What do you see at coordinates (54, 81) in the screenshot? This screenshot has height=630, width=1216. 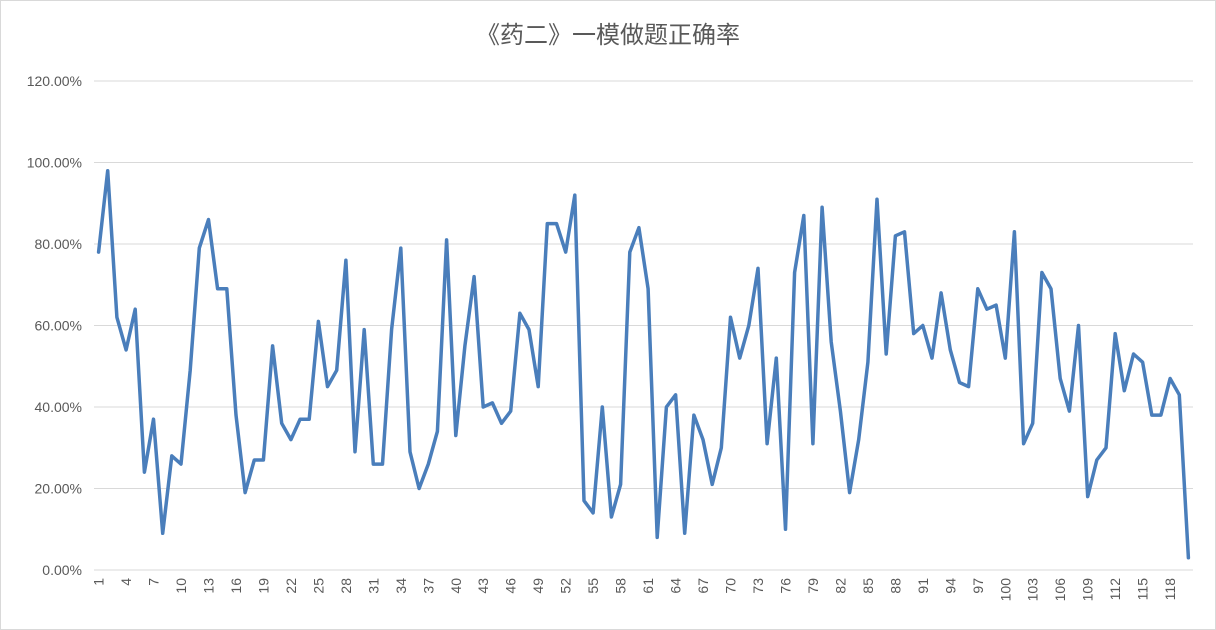 I see `y-tick-label: 120.00%` at bounding box center [54, 81].